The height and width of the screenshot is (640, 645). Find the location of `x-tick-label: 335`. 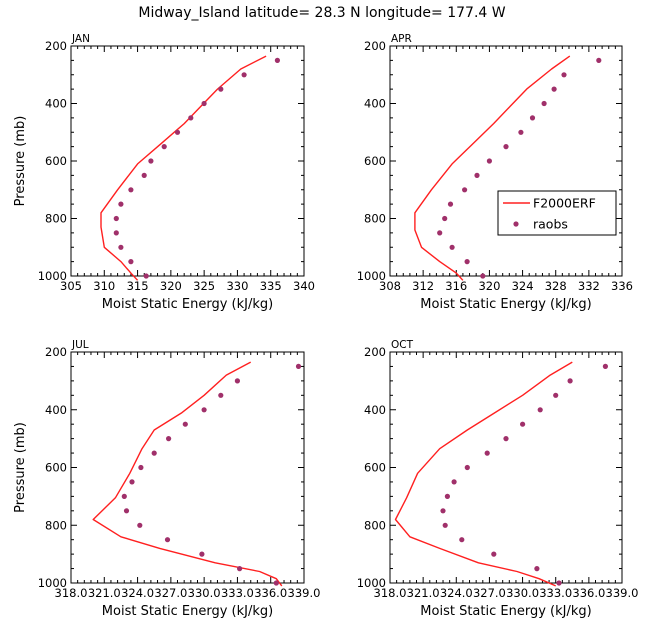

x-tick-label: 335 is located at coordinates (271, 286).